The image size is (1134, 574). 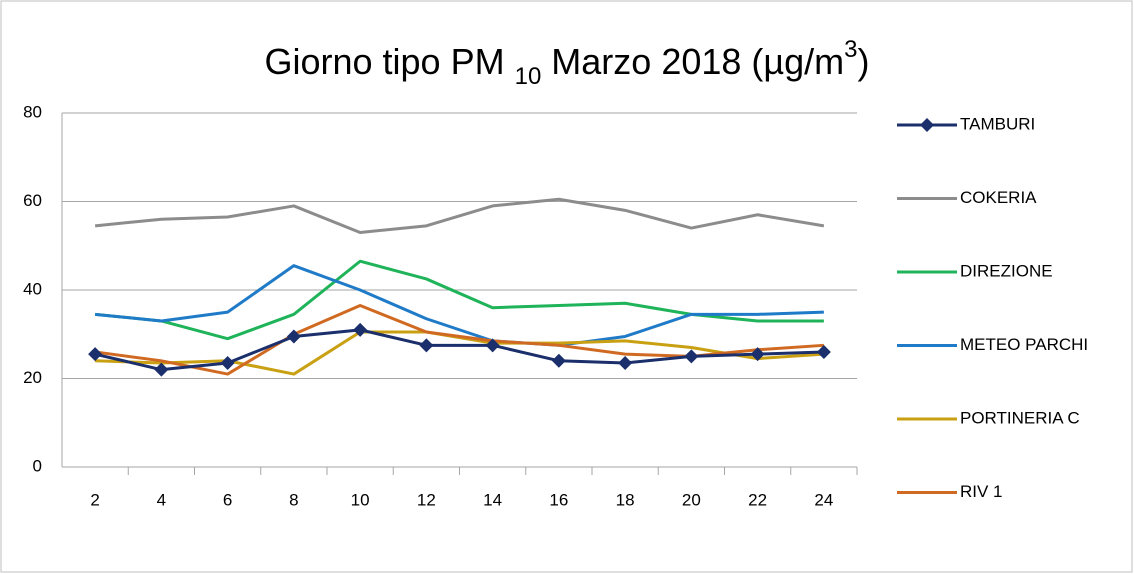 I want to click on x-tick-label: 24, so click(x=823, y=499).